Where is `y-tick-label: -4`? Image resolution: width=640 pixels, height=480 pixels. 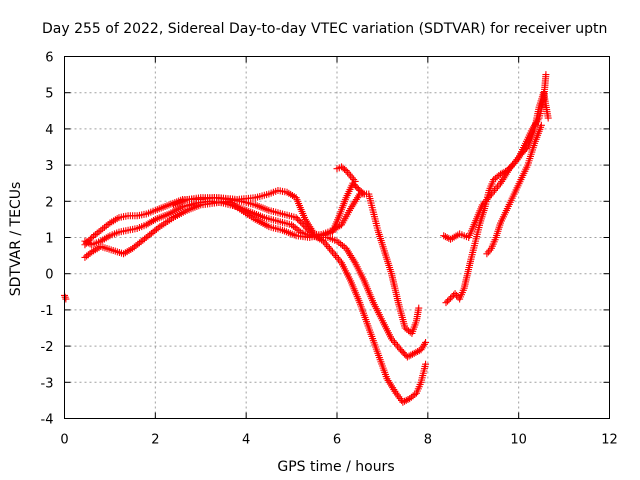
y-tick-label: -4 is located at coordinates (47, 420).